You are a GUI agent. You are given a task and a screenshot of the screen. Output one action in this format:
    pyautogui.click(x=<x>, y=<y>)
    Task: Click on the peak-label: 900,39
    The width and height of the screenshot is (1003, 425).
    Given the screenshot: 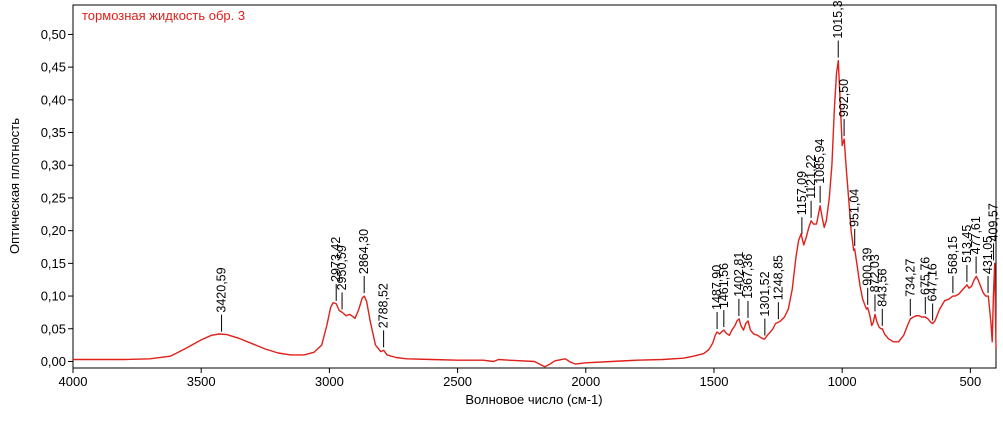 What is the action you would take?
    pyautogui.click(x=868, y=267)
    